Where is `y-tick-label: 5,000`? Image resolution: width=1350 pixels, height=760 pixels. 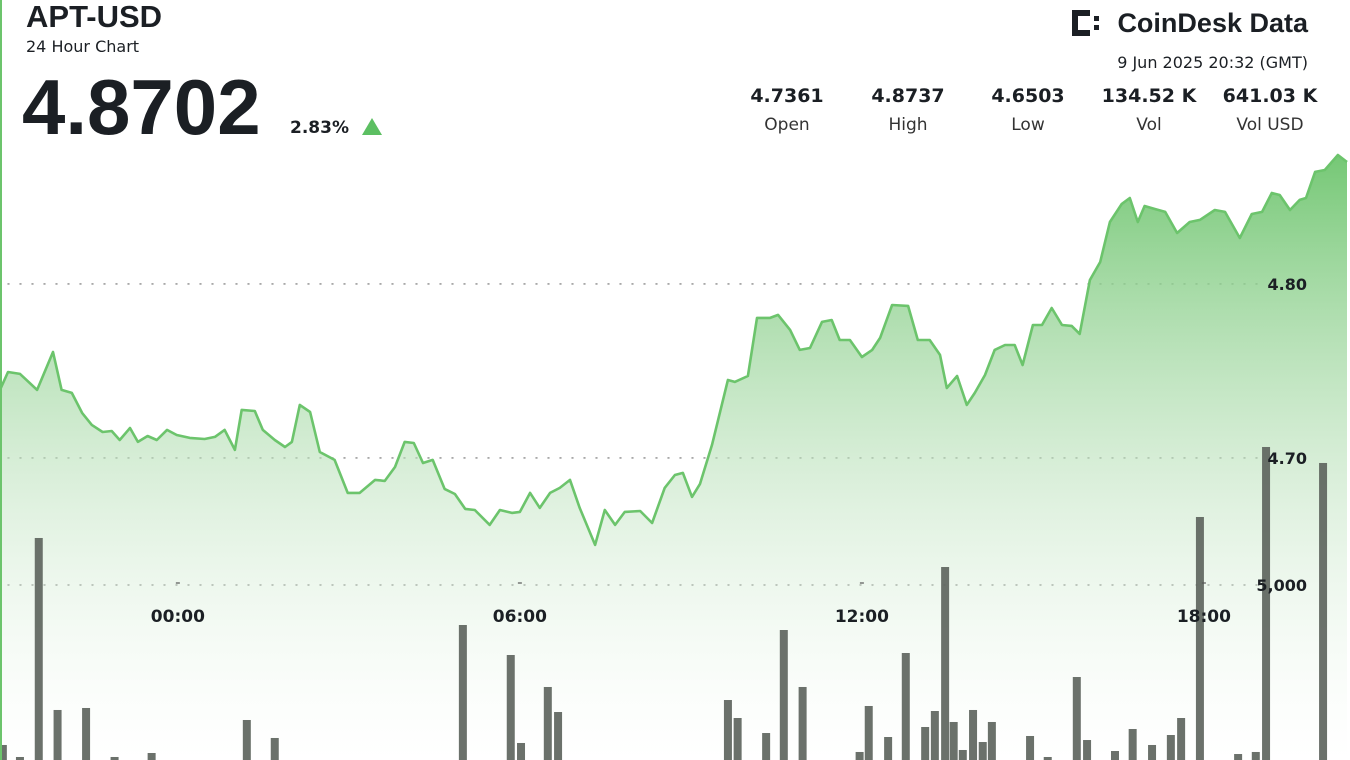
y-tick-label: 5,000 is located at coordinates (1281, 585).